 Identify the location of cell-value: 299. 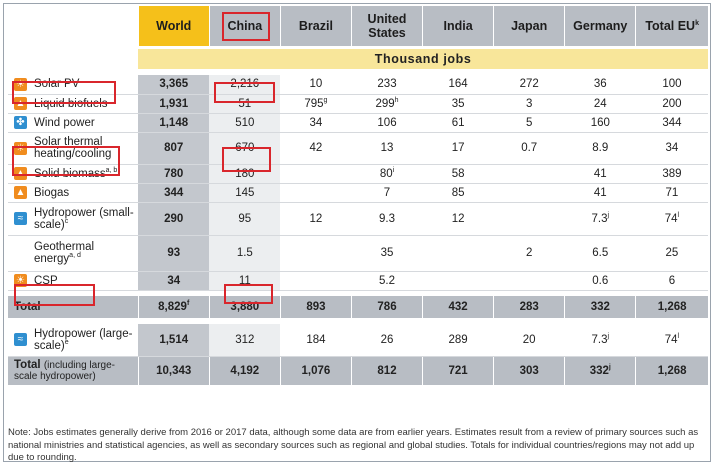
(385, 103).